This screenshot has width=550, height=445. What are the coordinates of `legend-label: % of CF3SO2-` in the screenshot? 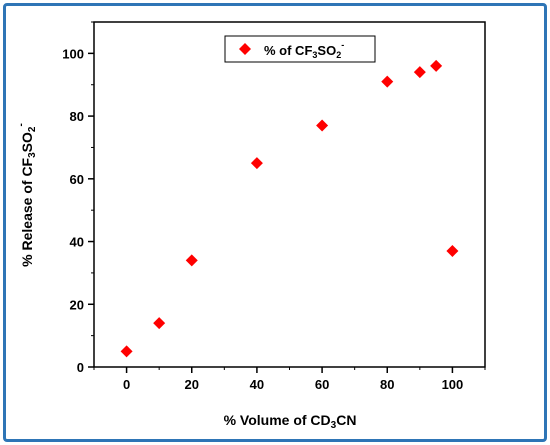 It's located at (304, 50).